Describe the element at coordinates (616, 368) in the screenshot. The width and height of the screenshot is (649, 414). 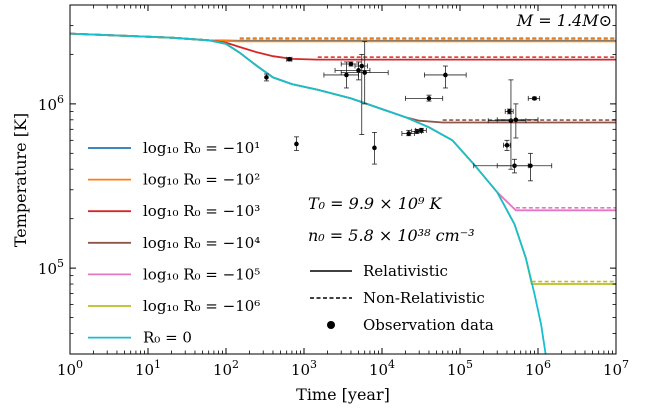
I see `x-tick-label: 10⁷` at that location.